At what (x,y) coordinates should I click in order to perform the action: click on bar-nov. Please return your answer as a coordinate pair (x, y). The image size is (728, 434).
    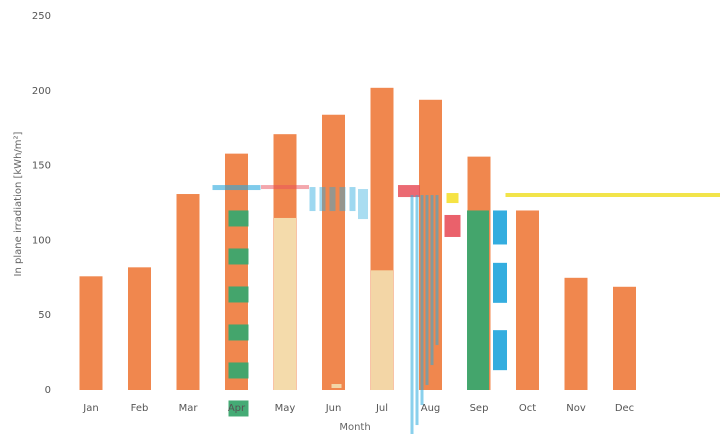
    Looking at the image, I should click on (576, 333).